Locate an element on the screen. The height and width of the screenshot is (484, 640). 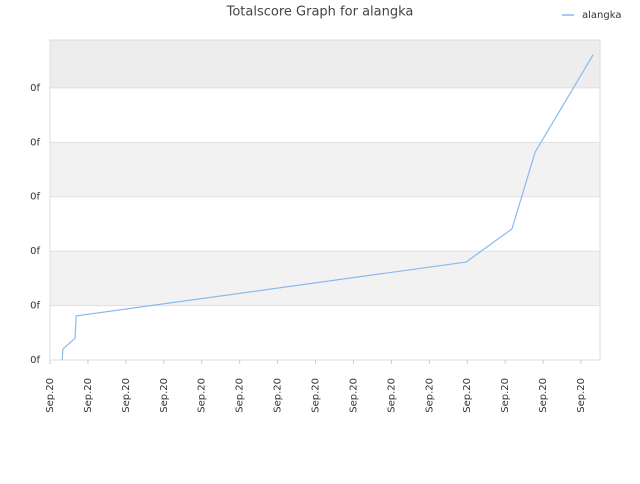
chart-title: Totalscore Graph for alangka is located at coordinates (320, 12).